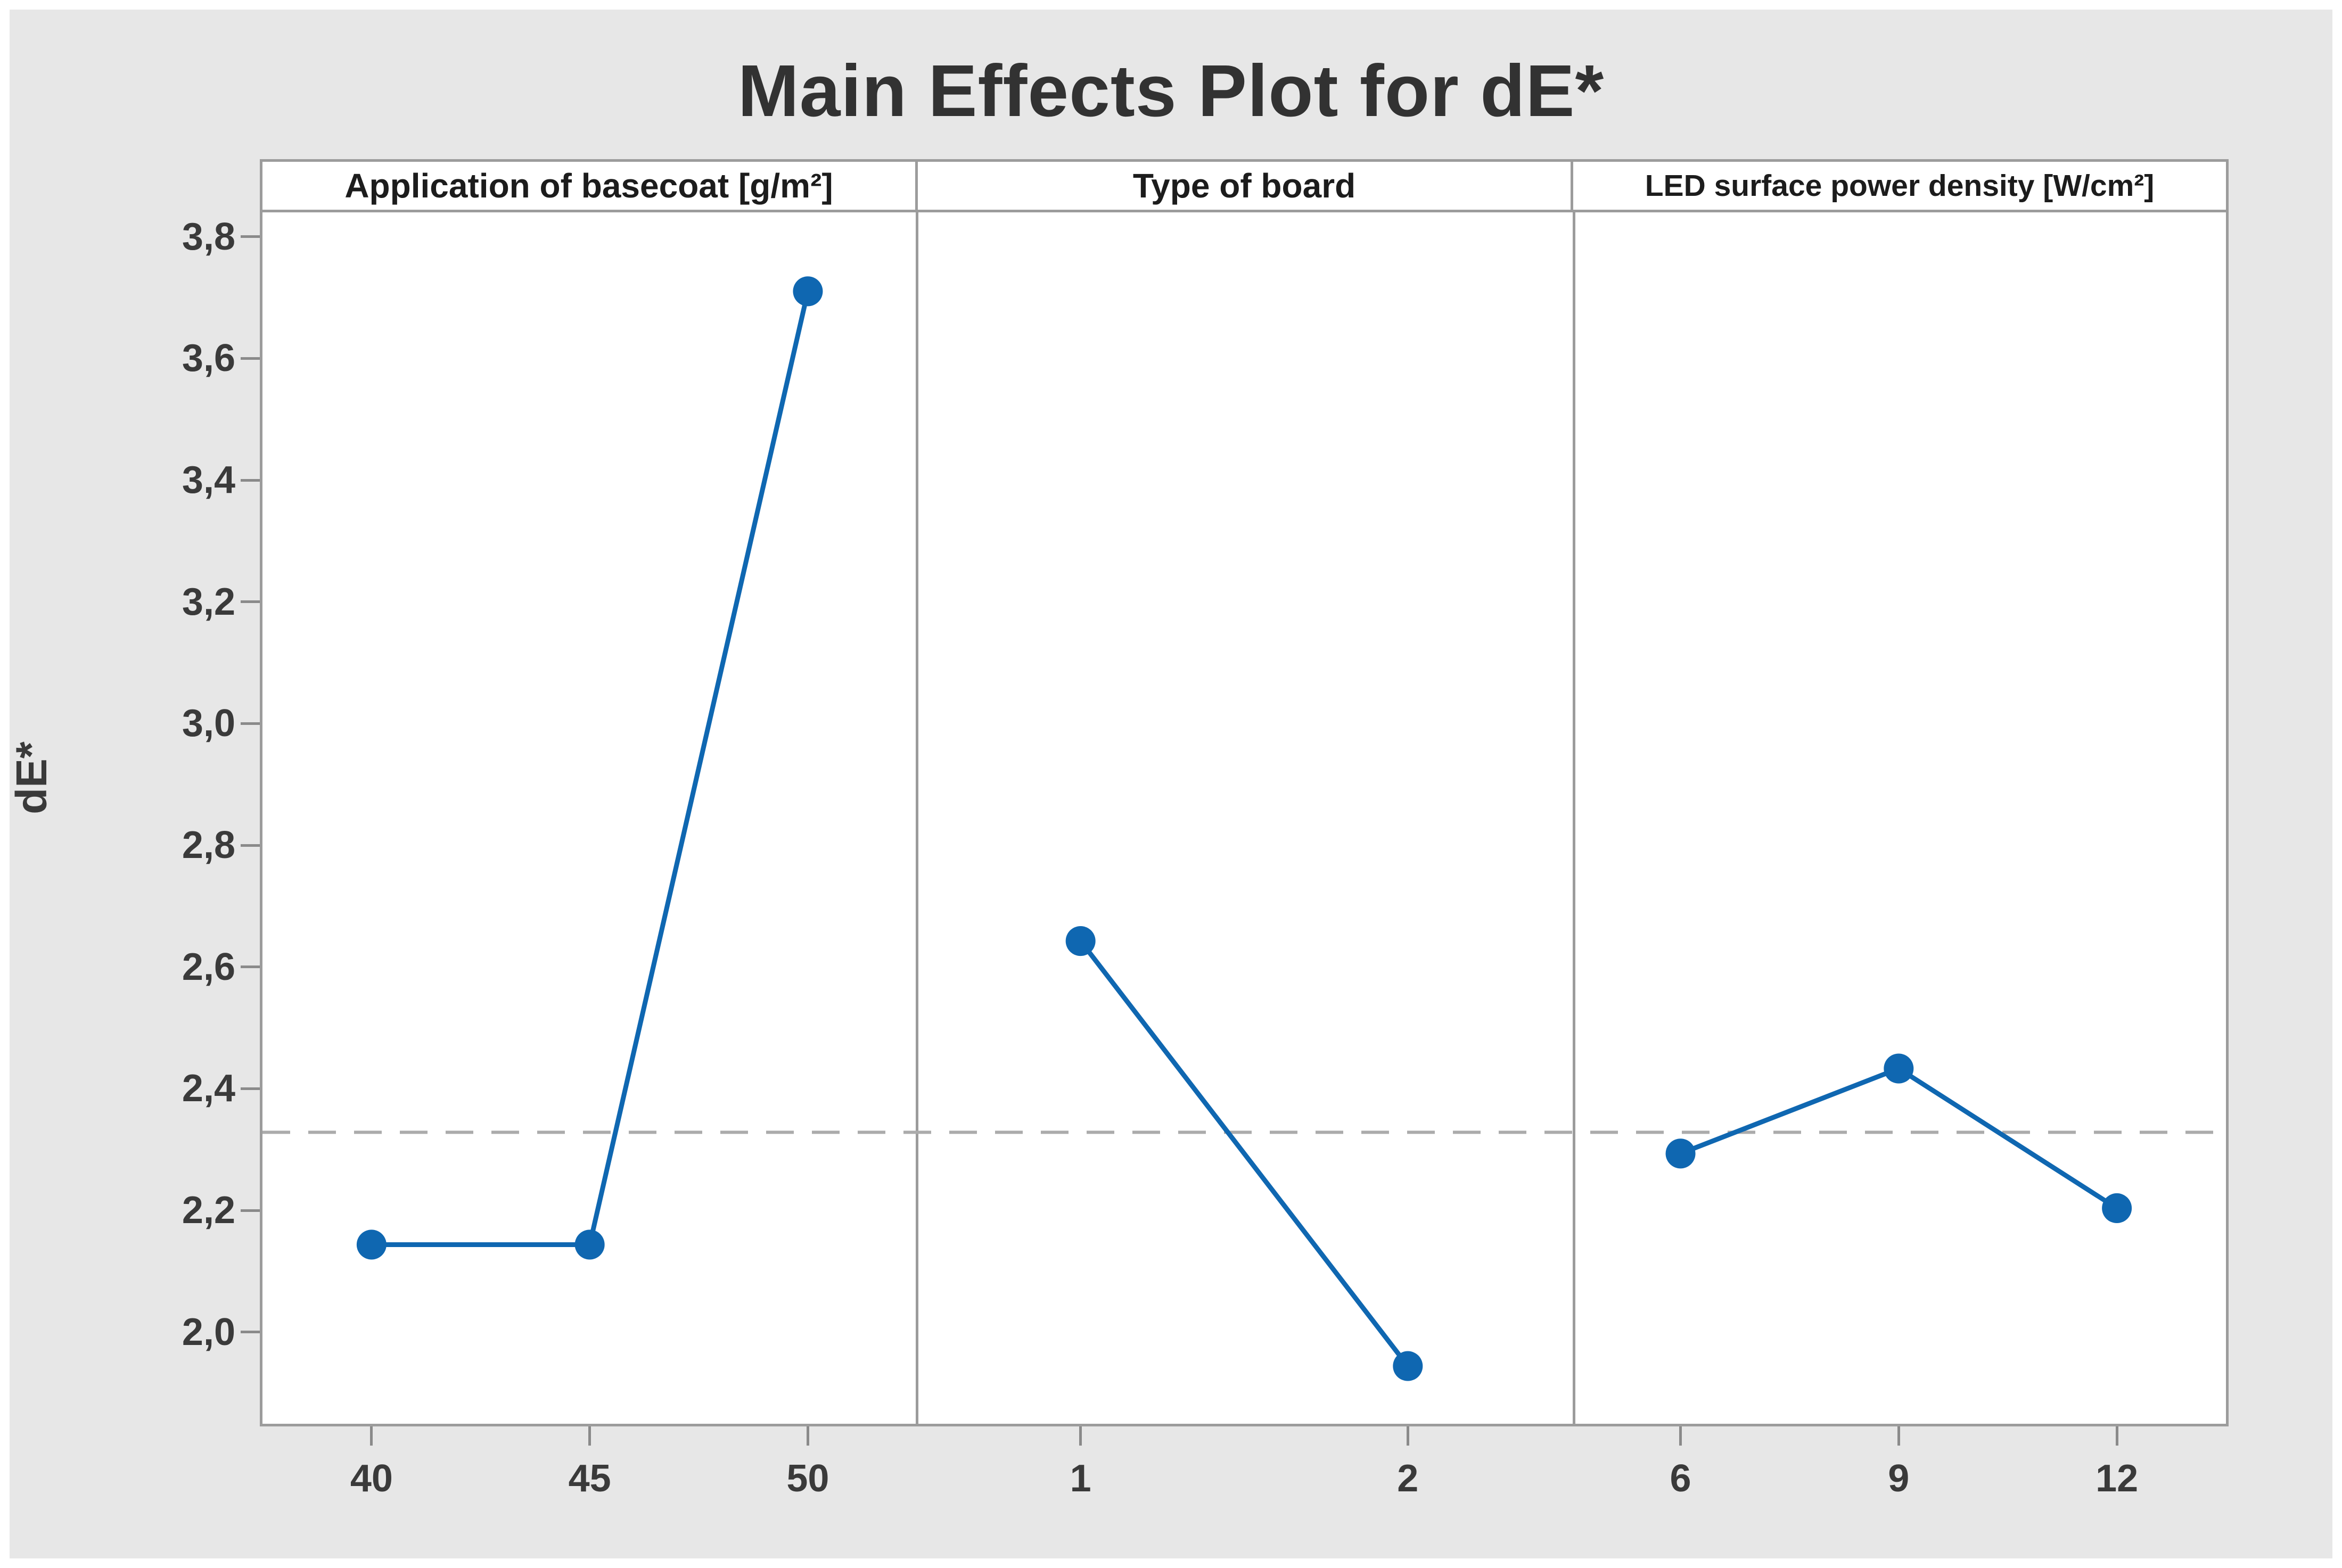  I want to click on x-tick-label-panel-3-12: 12, so click(2117, 1479).